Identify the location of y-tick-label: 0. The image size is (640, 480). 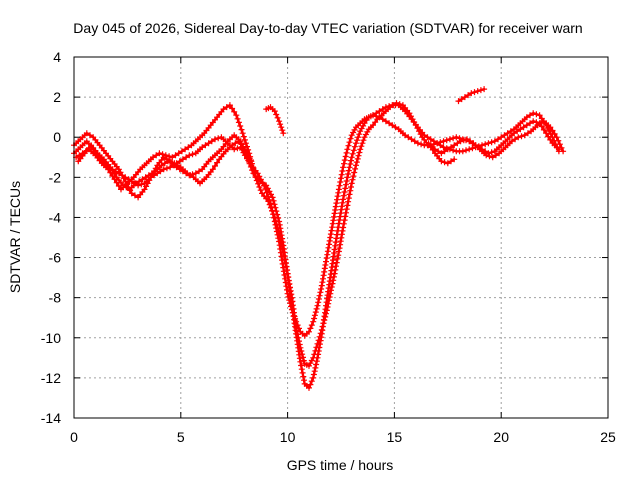
(57, 137).